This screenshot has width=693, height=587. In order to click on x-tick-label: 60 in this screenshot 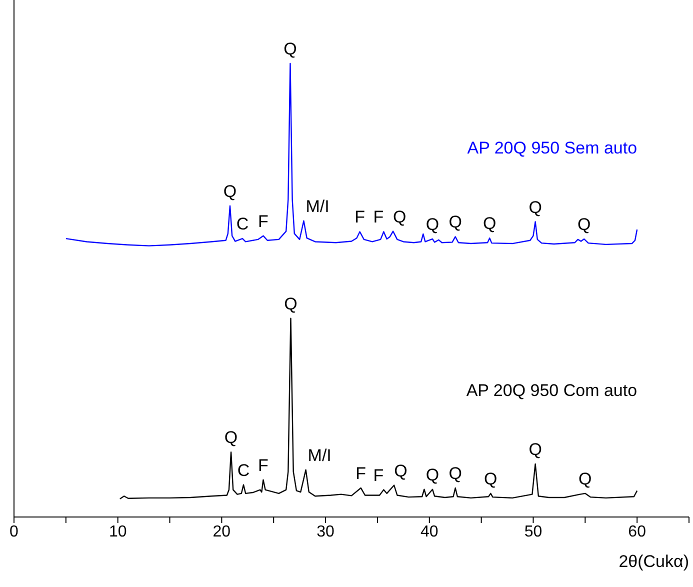, I will do `click(637, 531)`.